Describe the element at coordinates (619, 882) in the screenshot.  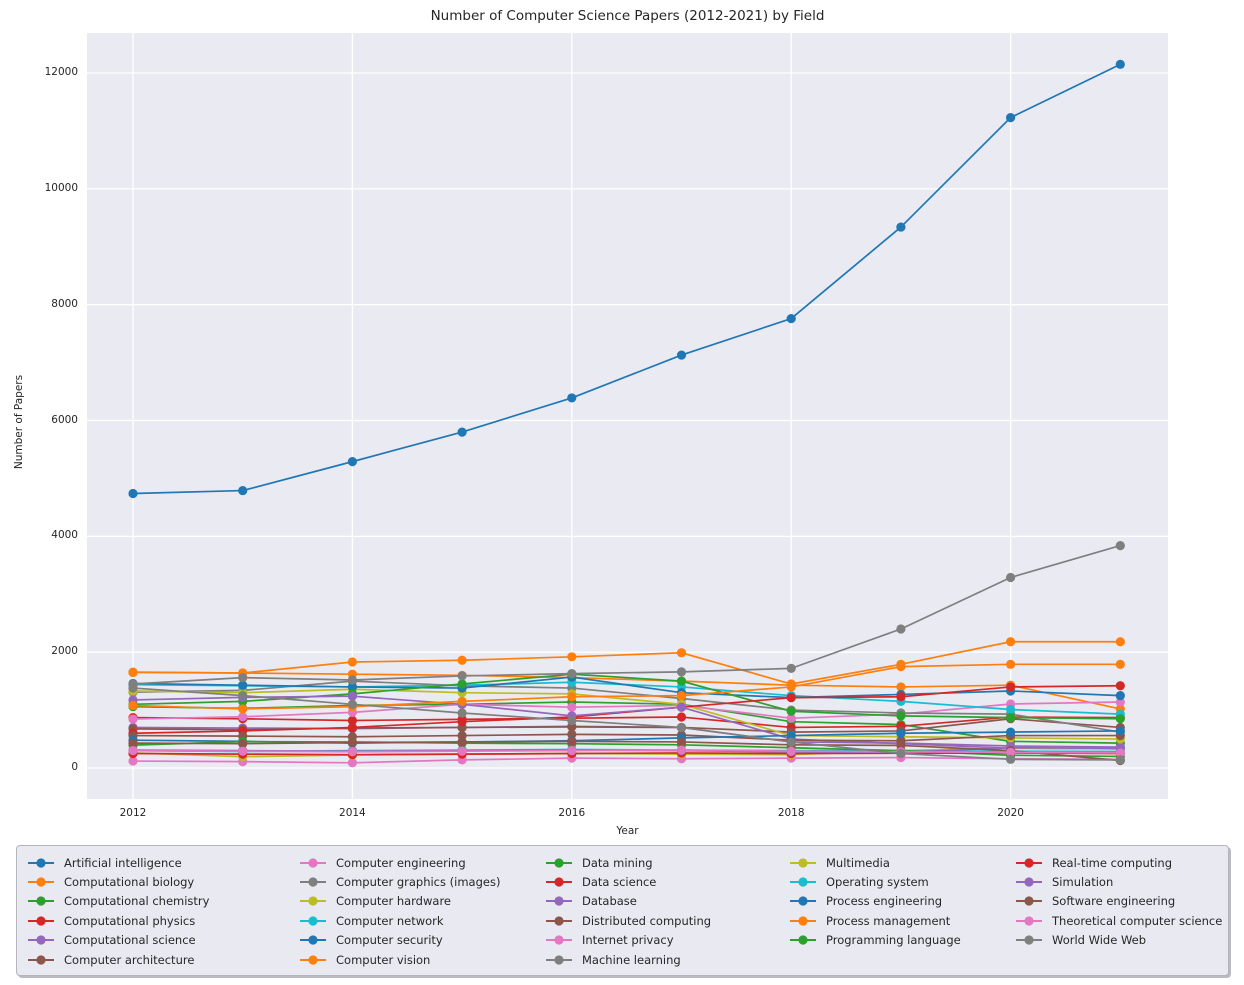
I see `legend-label: Data science` at that location.